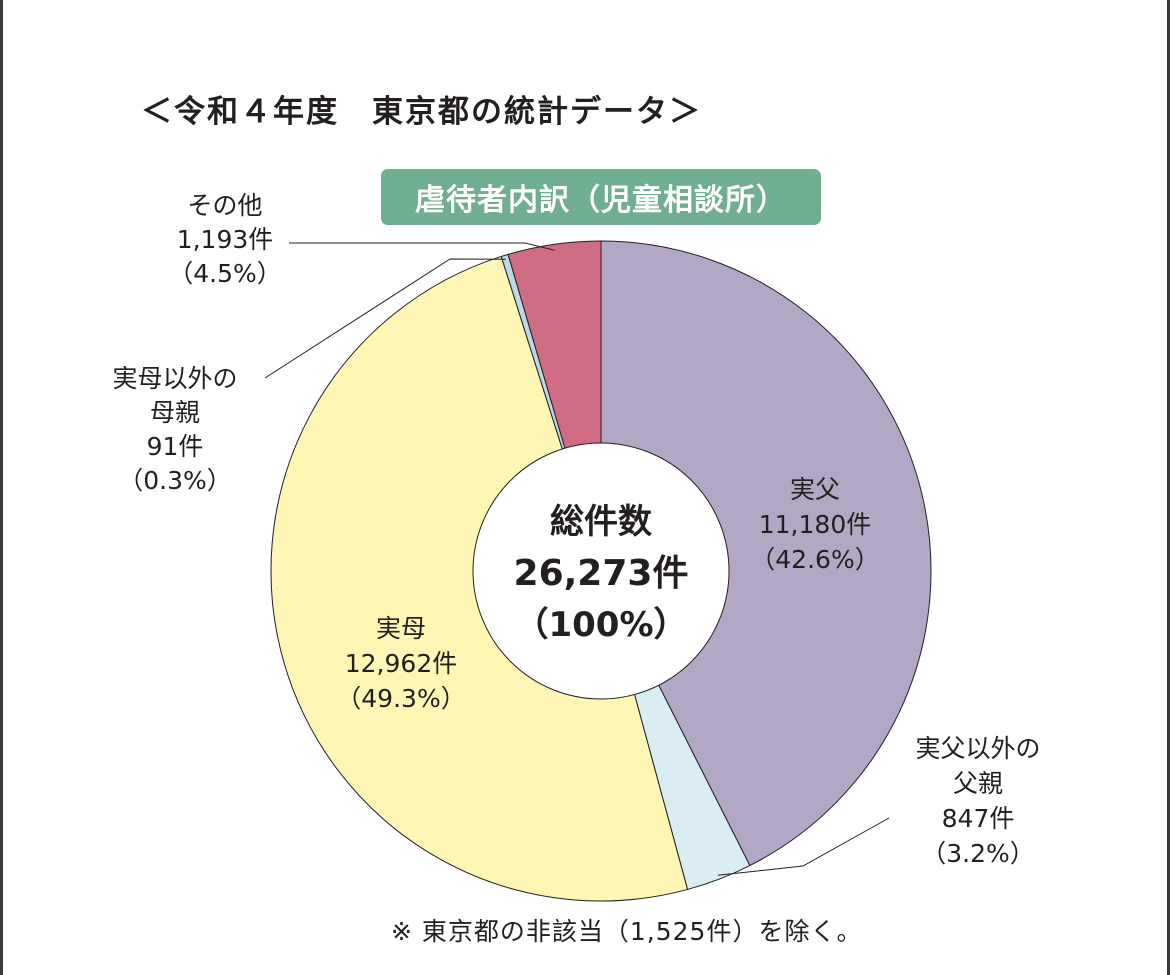 Image resolution: width=1170 pixels, height=975 pixels. What do you see at coordinates (422, 246) in the screenshot?
I see `leader-line-other` at bounding box center [422, 246].